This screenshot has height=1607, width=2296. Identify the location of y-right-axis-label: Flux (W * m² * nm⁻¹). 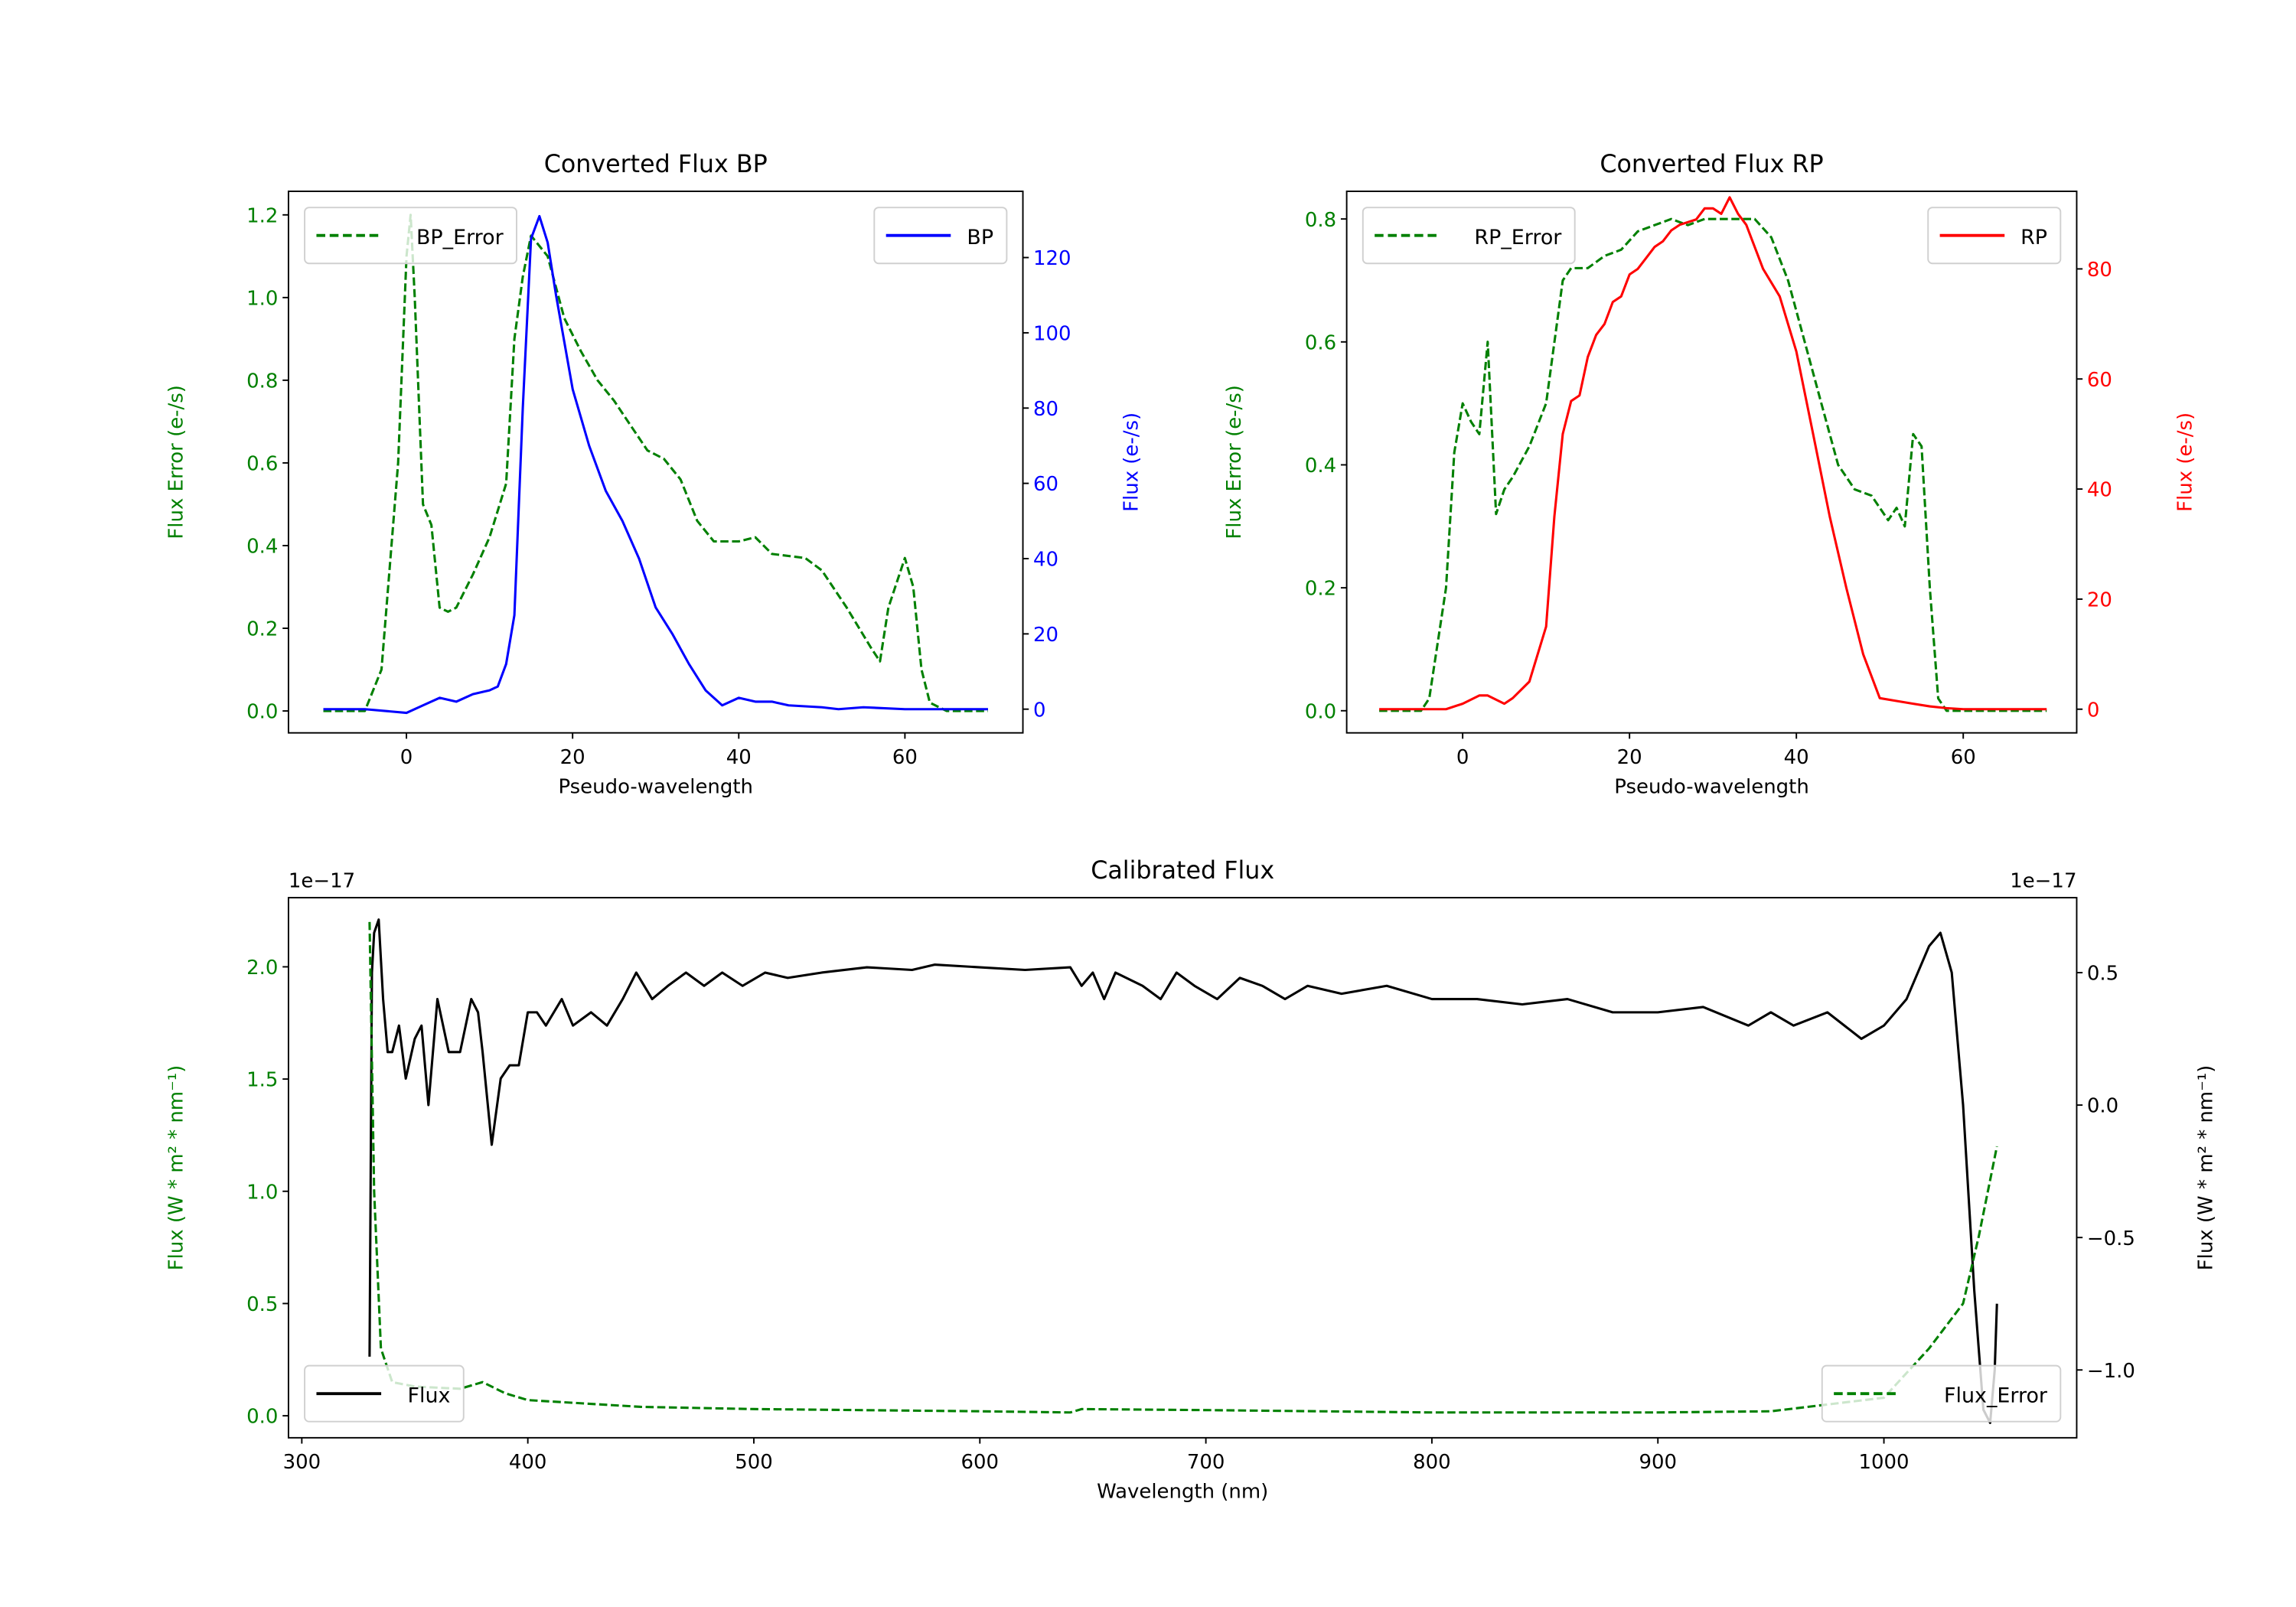
(2205, 1168).